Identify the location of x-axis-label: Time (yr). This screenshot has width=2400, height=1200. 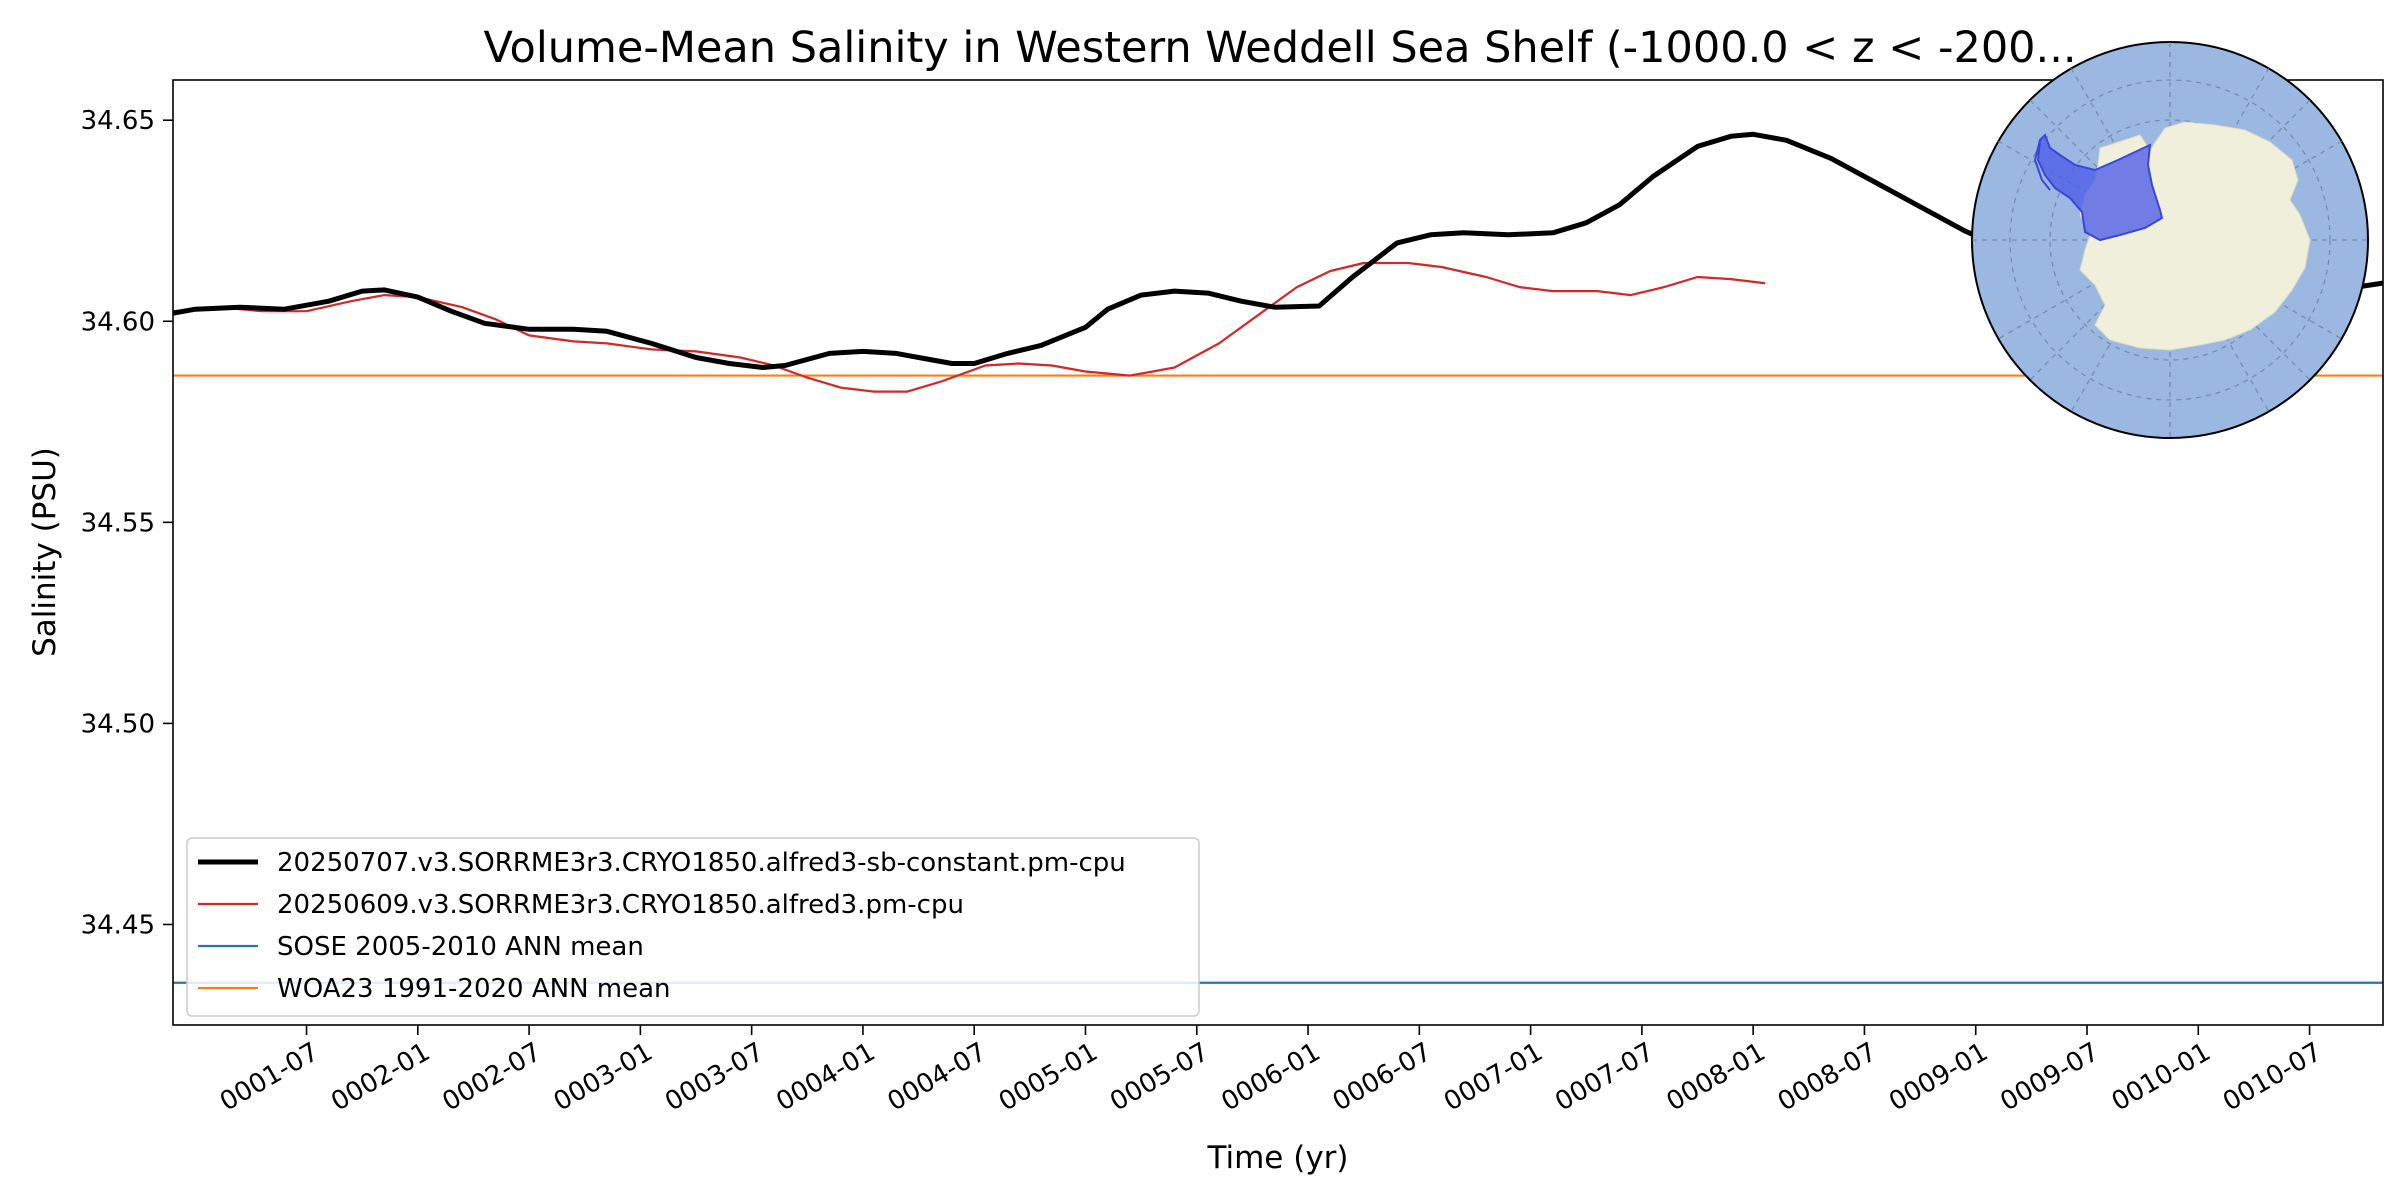
(1278, 1158).